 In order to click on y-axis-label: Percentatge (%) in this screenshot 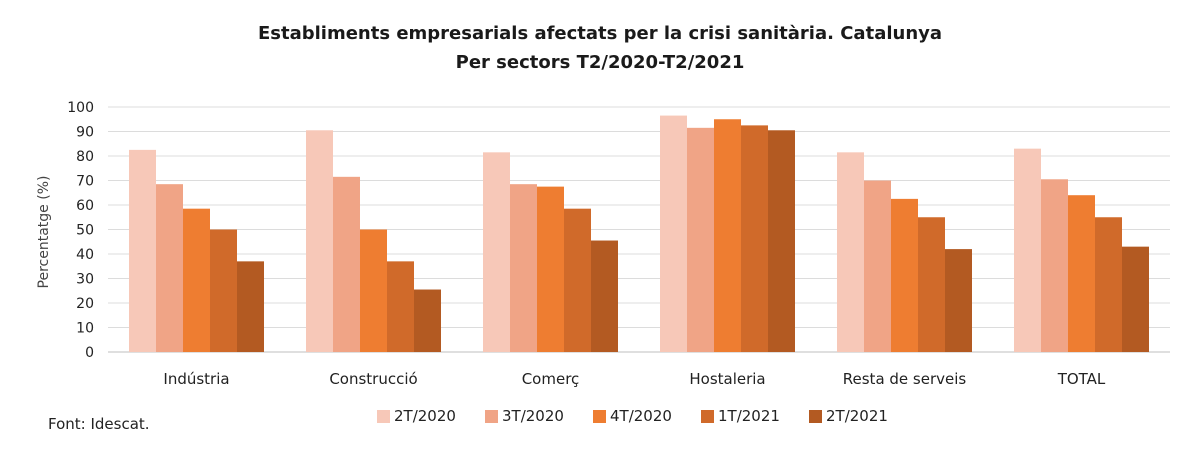, I will do `click(44, 232)`.